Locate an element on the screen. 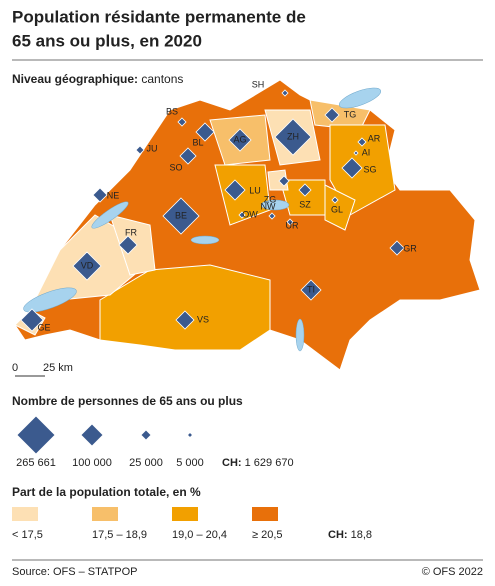 The width and height of the screenshot is (495, 586). canton-label: BE is located at coordinates (181, 215).